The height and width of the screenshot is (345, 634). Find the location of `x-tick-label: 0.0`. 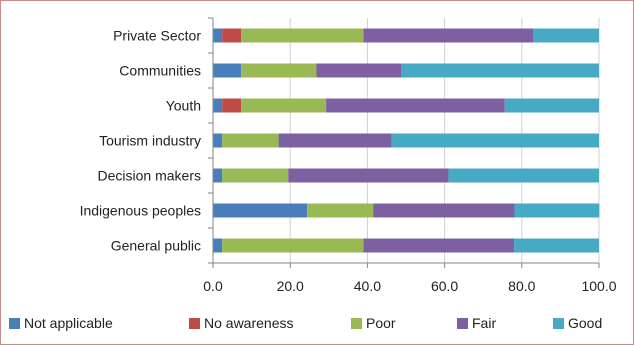

x-tick-label: 0.0 is located at coordinates (213, 286).